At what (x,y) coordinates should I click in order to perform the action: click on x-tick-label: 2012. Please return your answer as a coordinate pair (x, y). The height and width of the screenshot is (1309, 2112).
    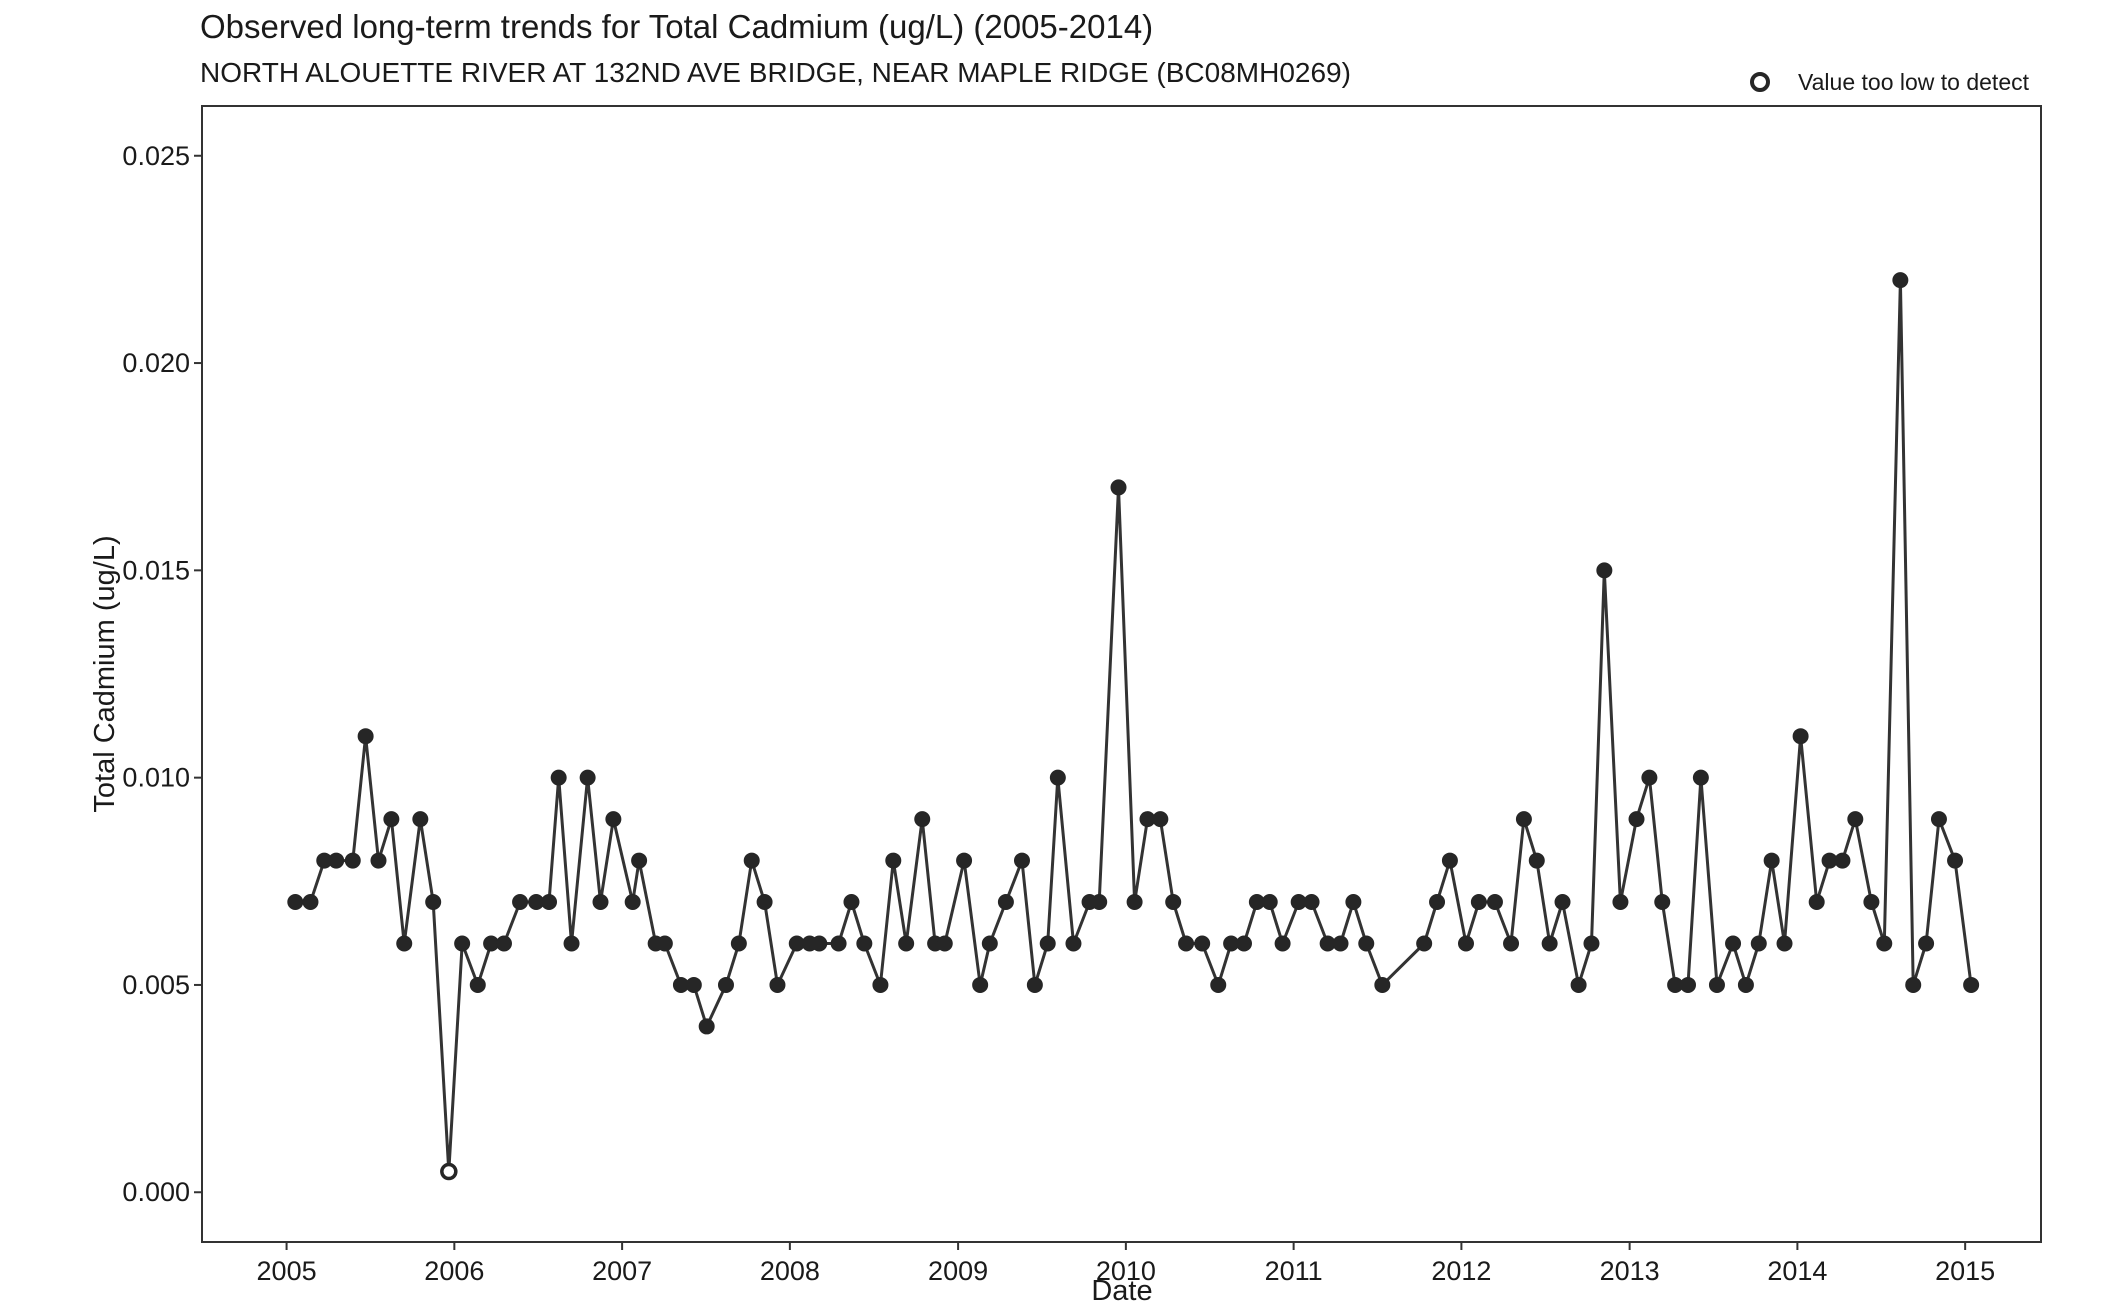
    Looking at the image, I should click on (1461, 1271).